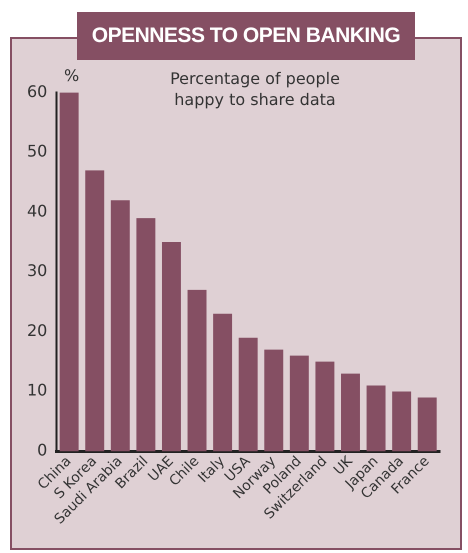 The height and width of the screenshot is (553, 468). I want to click on chart-subtitle: Percentage of people happy to share data, so click(255, 89).